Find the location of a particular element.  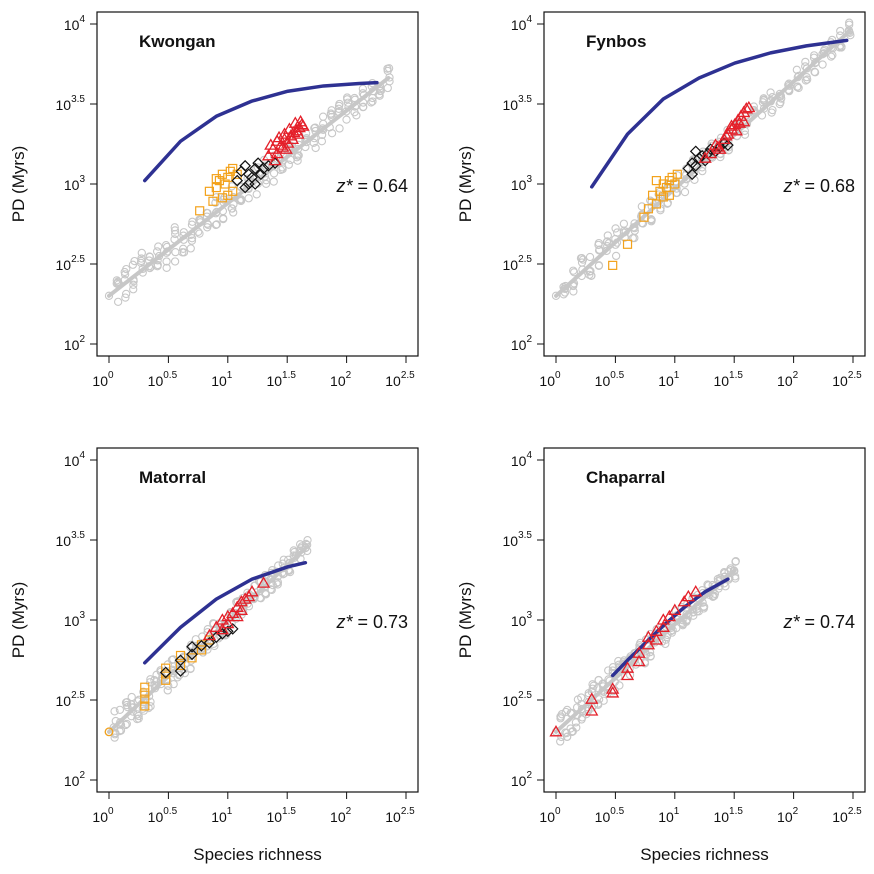

x-tick-label: 10² is located at coordinates (788, 379).